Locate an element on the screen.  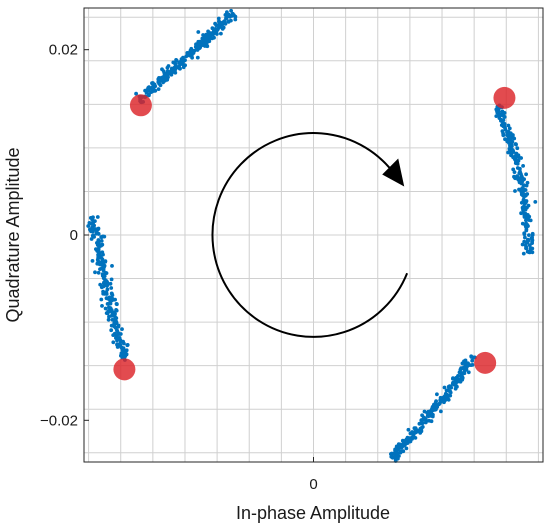
rotation-annotation is located at coordinates (310, 235).